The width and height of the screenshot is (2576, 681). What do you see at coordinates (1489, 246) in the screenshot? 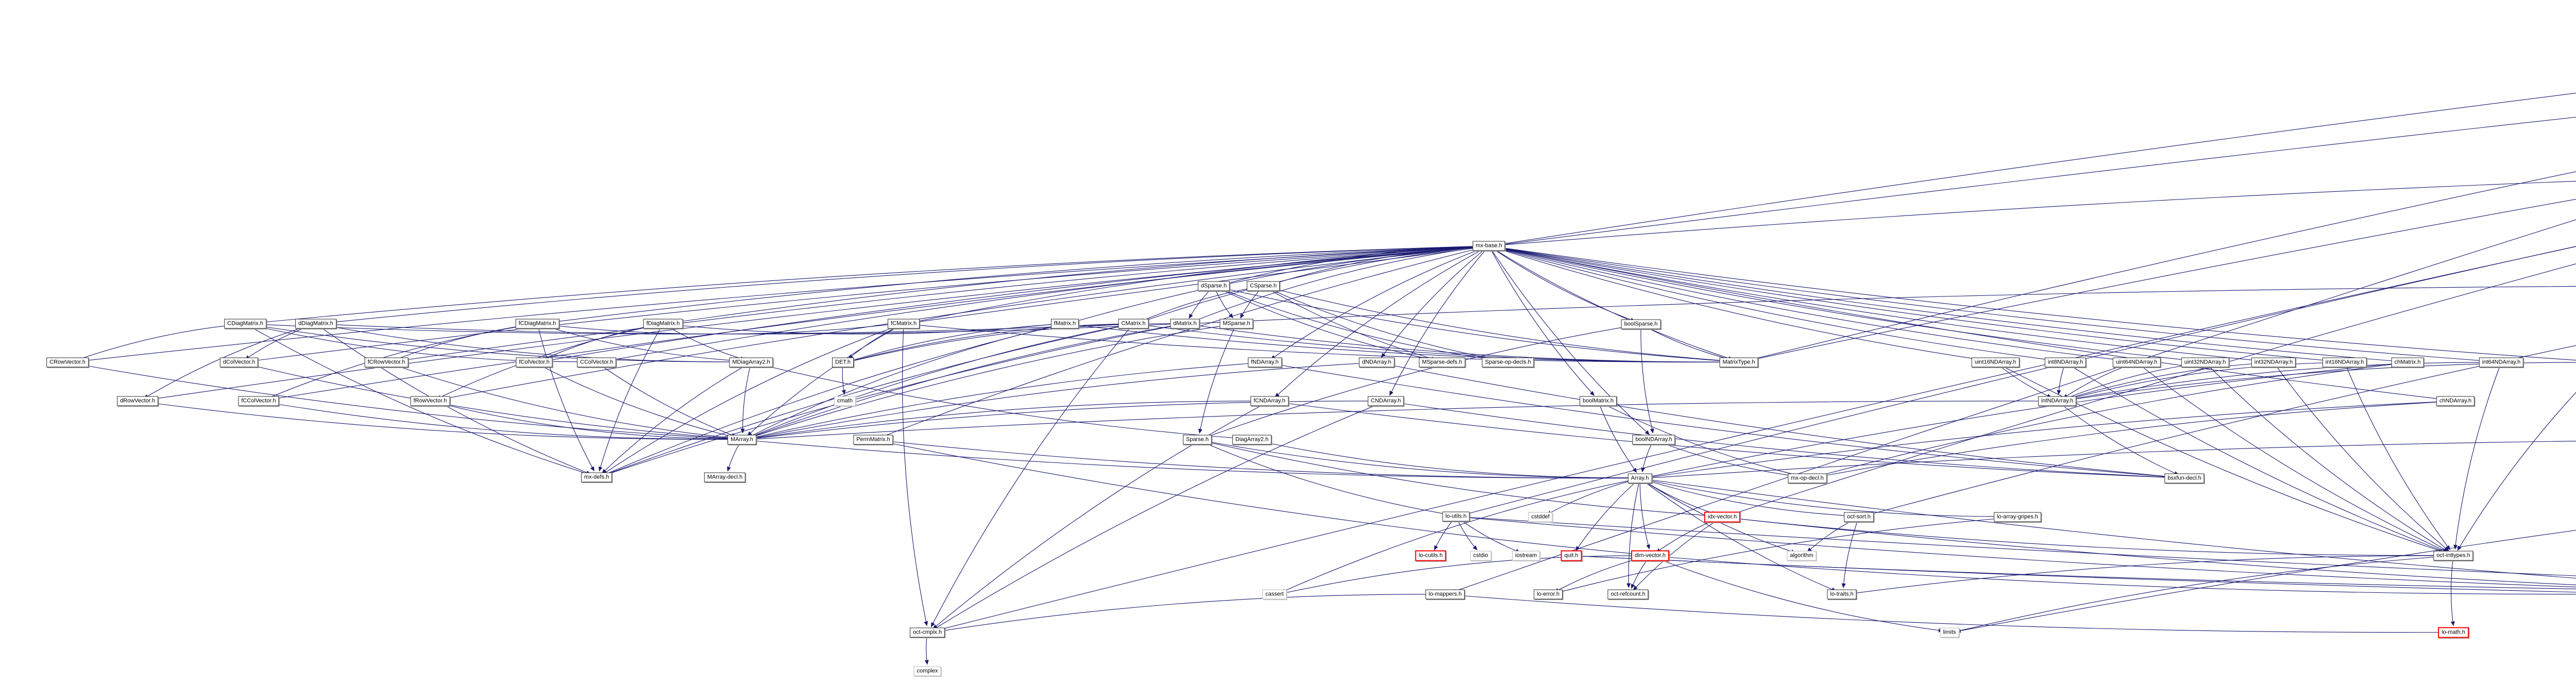
I see `graph-node-mx-base.h: mx-base.h` at bounding box center [1489, 246].